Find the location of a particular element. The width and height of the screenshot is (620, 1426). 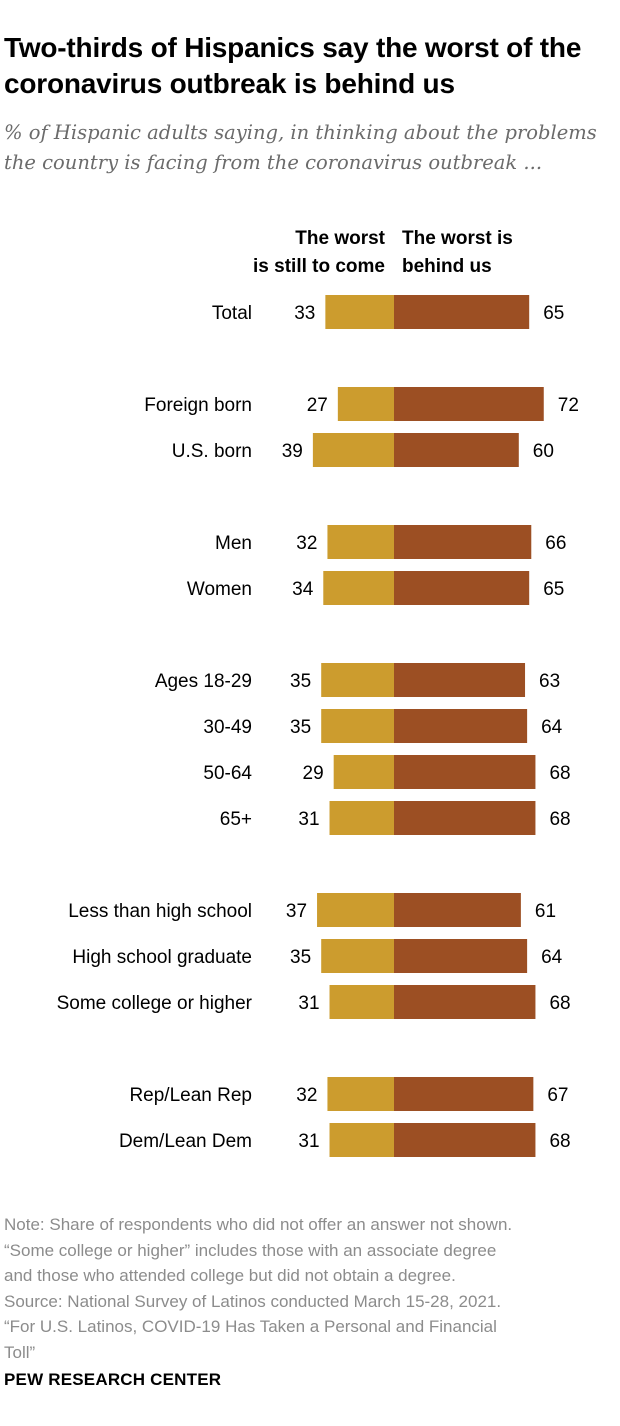

category-label: Some college or higher is located at coordinates (155, 1003).